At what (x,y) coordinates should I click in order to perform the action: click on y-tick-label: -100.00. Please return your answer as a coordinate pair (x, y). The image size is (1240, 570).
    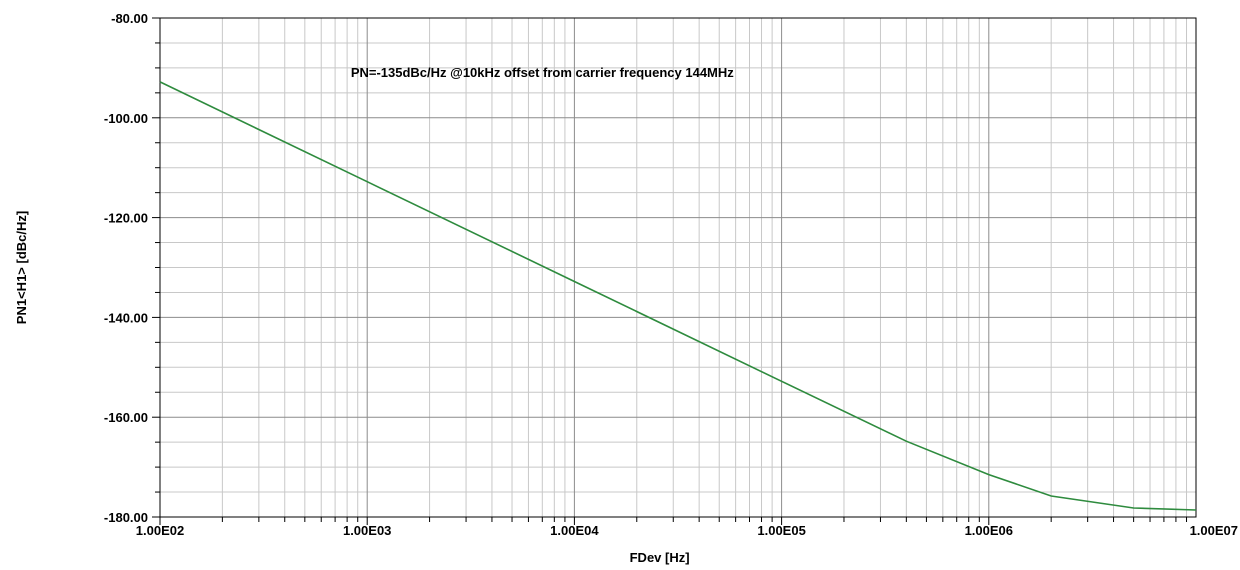
    Looking at the image, I should click on (126, 118).